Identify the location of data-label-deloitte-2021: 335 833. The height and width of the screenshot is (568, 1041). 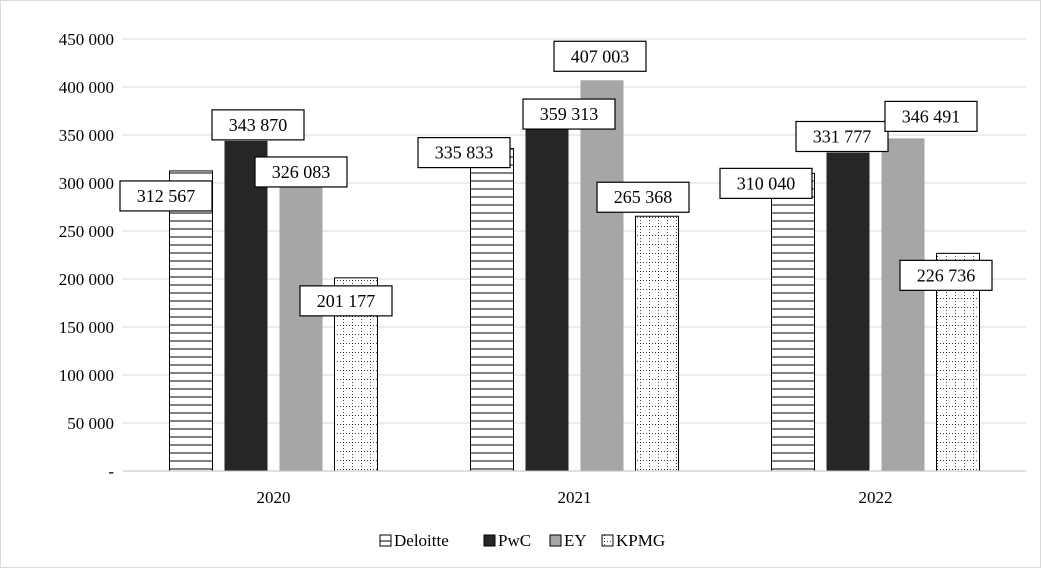
(464, 153).